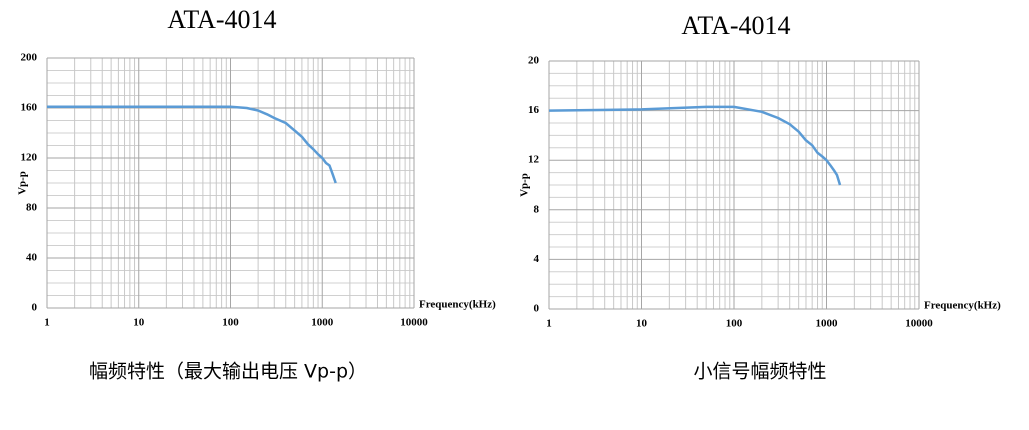 This screenshot has width=1029, height=430. I want to click on y-tick-label: 160, so click(29, 108).